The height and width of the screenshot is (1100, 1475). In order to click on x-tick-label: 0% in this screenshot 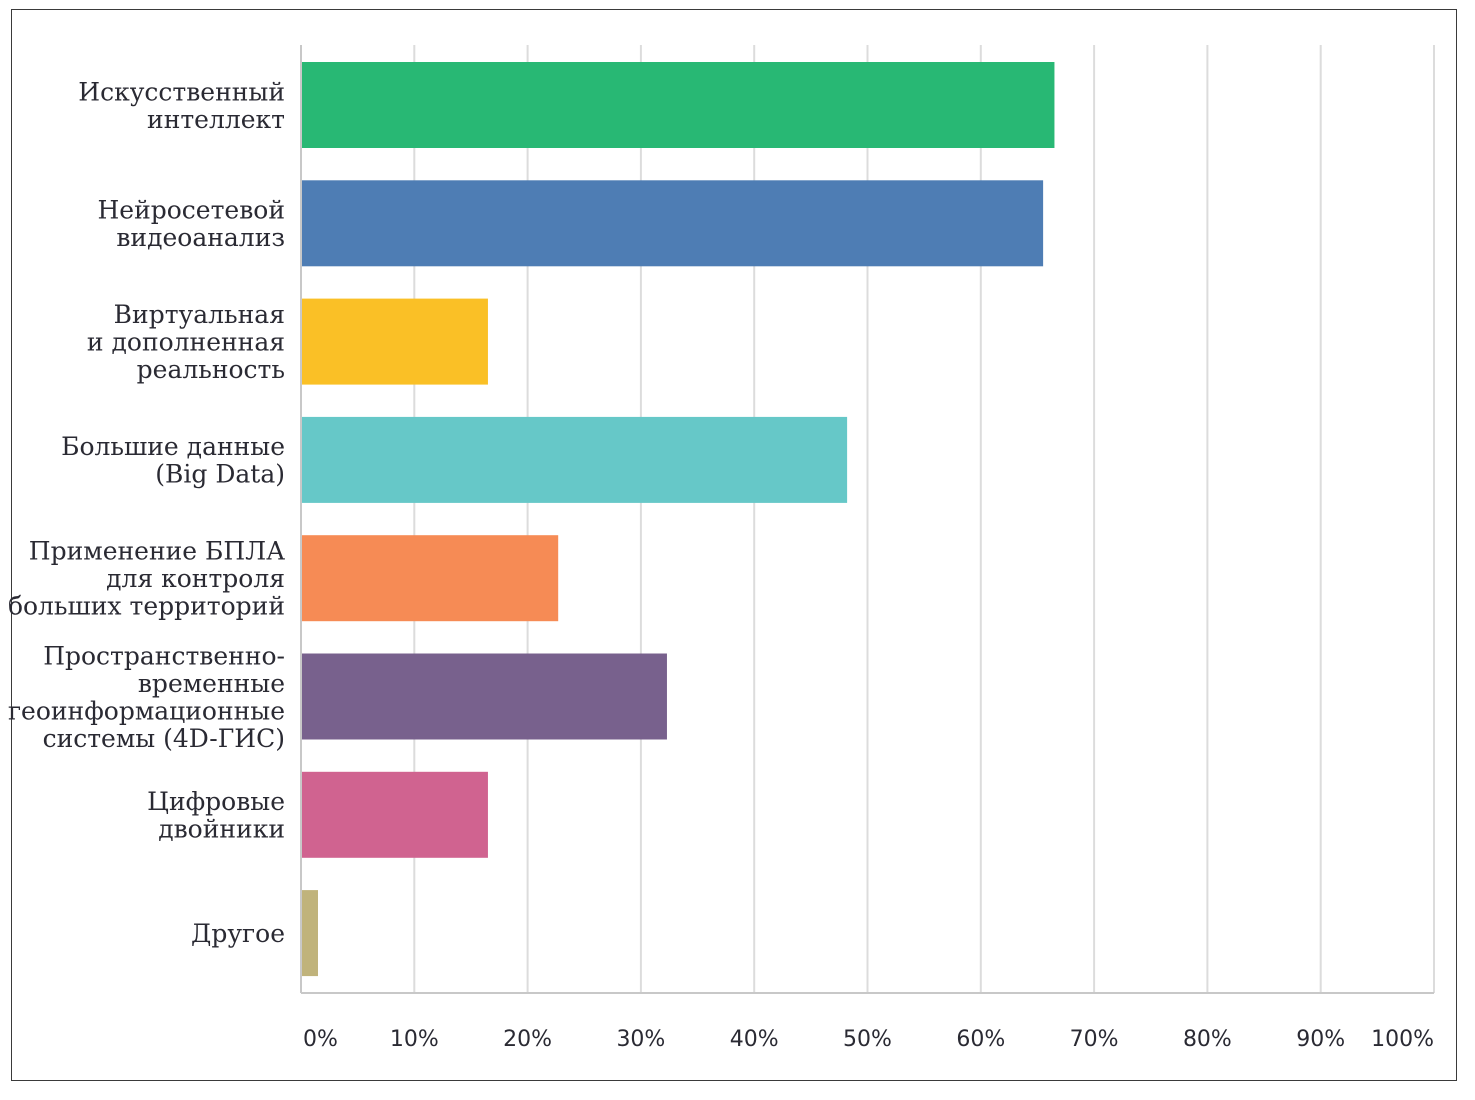, I will do `click(320, 1039)`.